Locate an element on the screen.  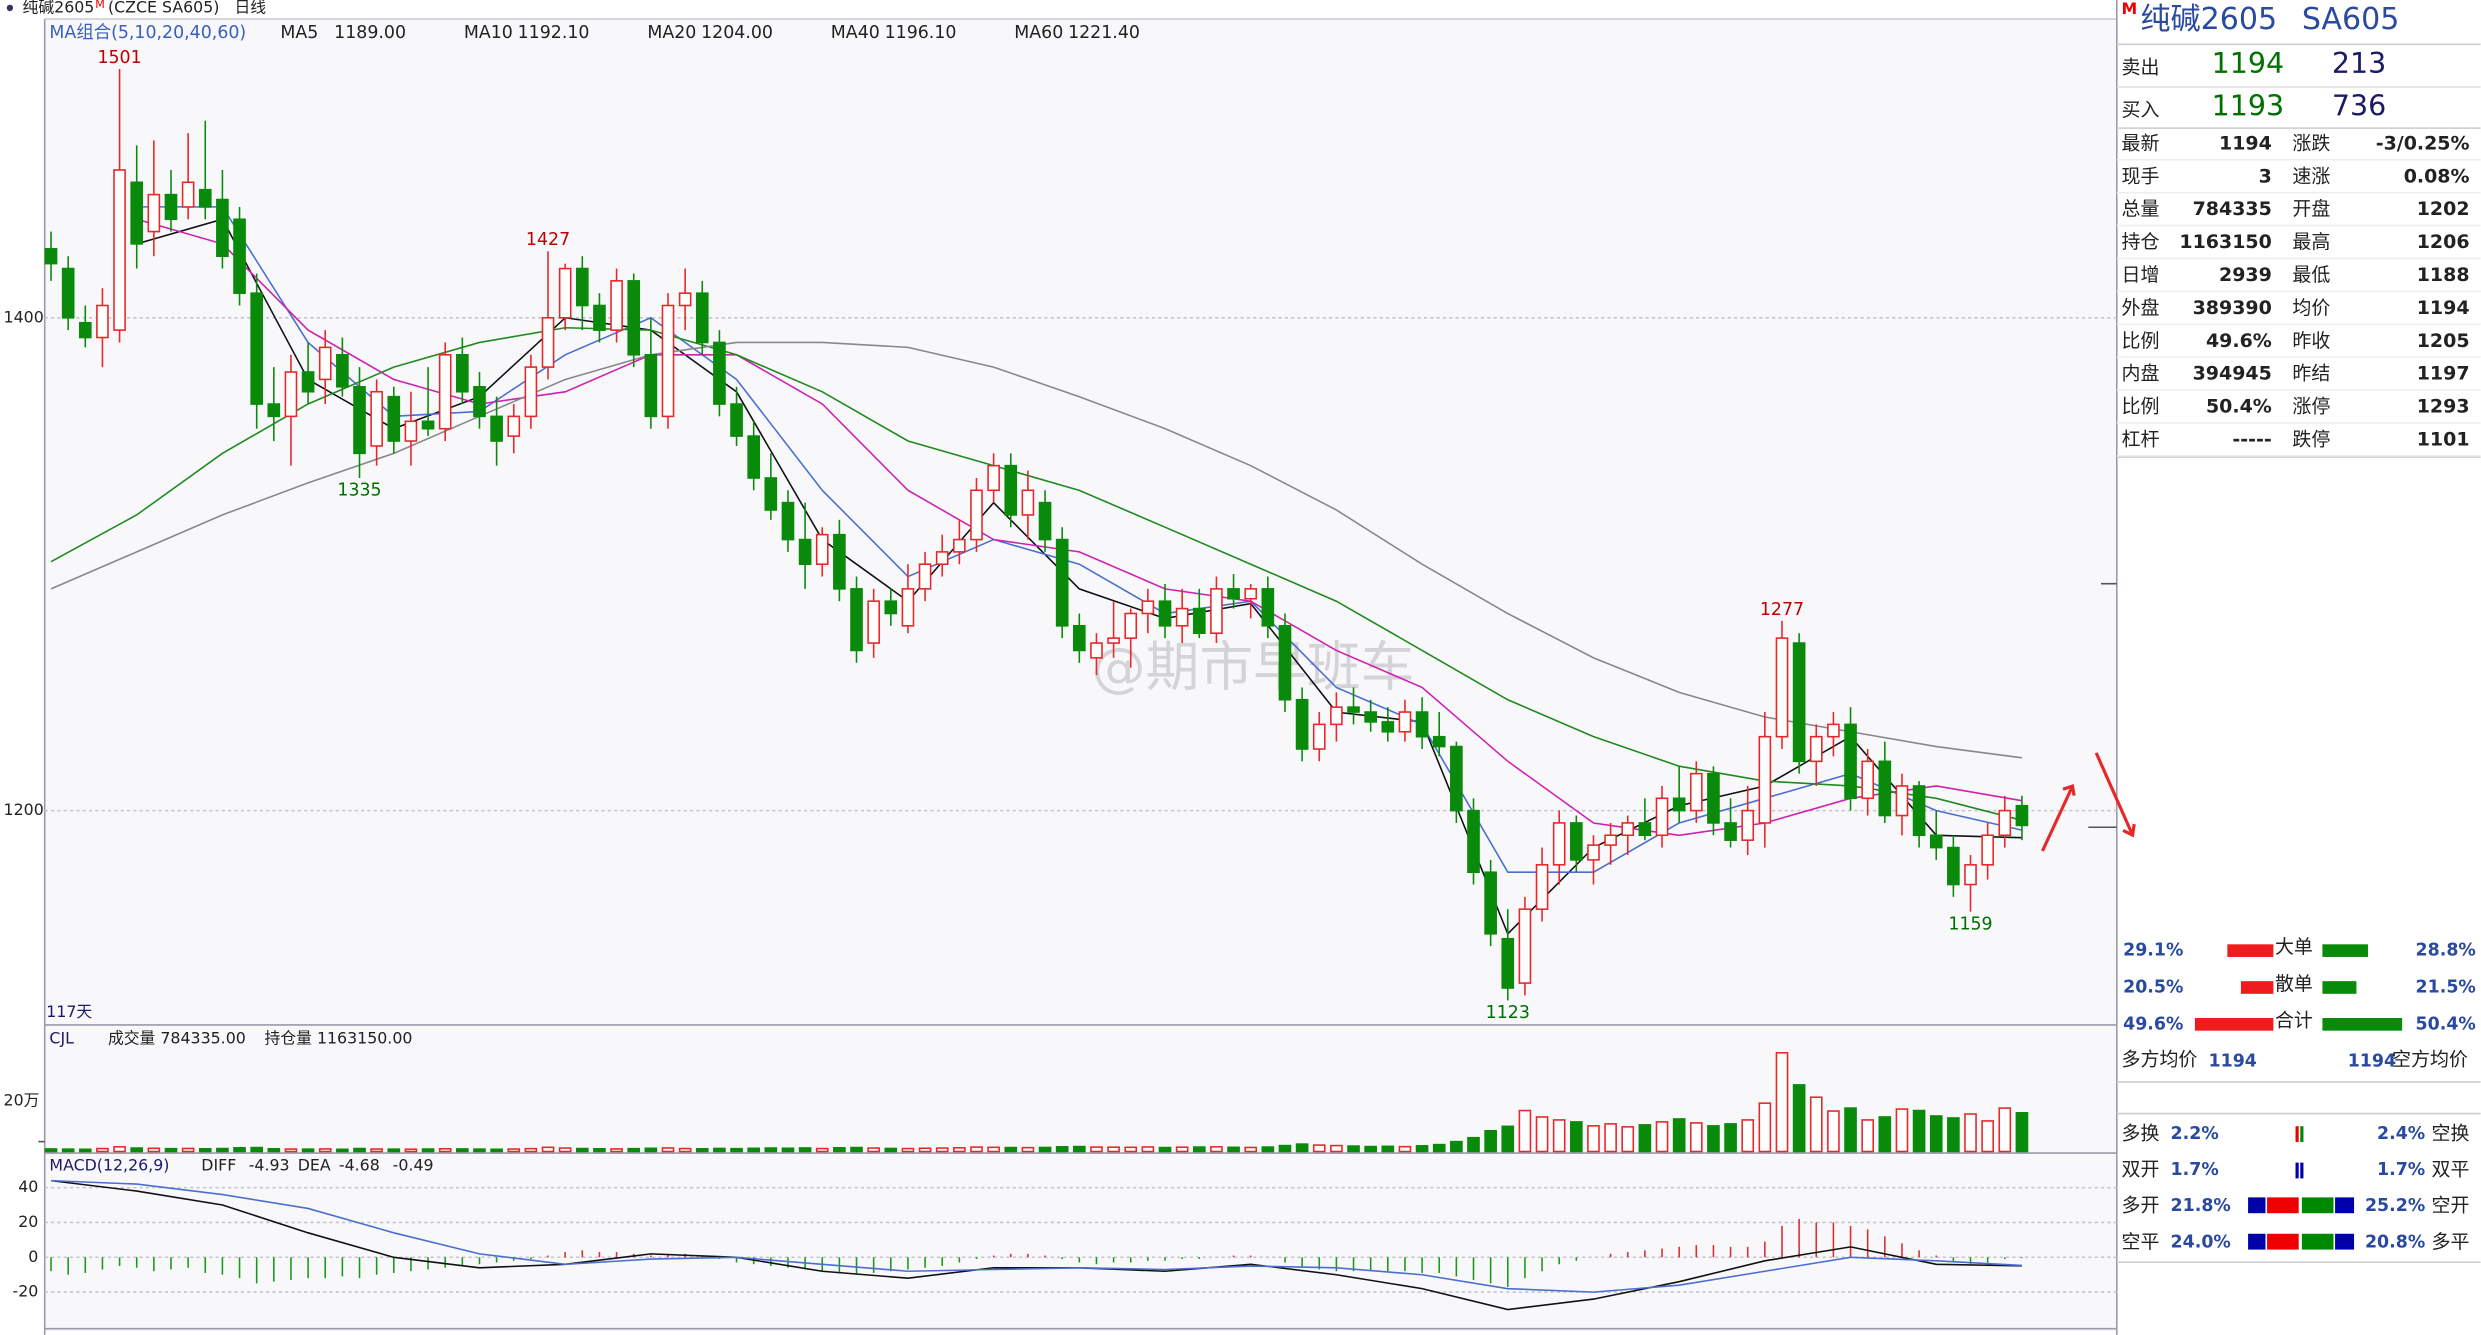
quote-value: 1293 is located at coordinates (2443, 407).